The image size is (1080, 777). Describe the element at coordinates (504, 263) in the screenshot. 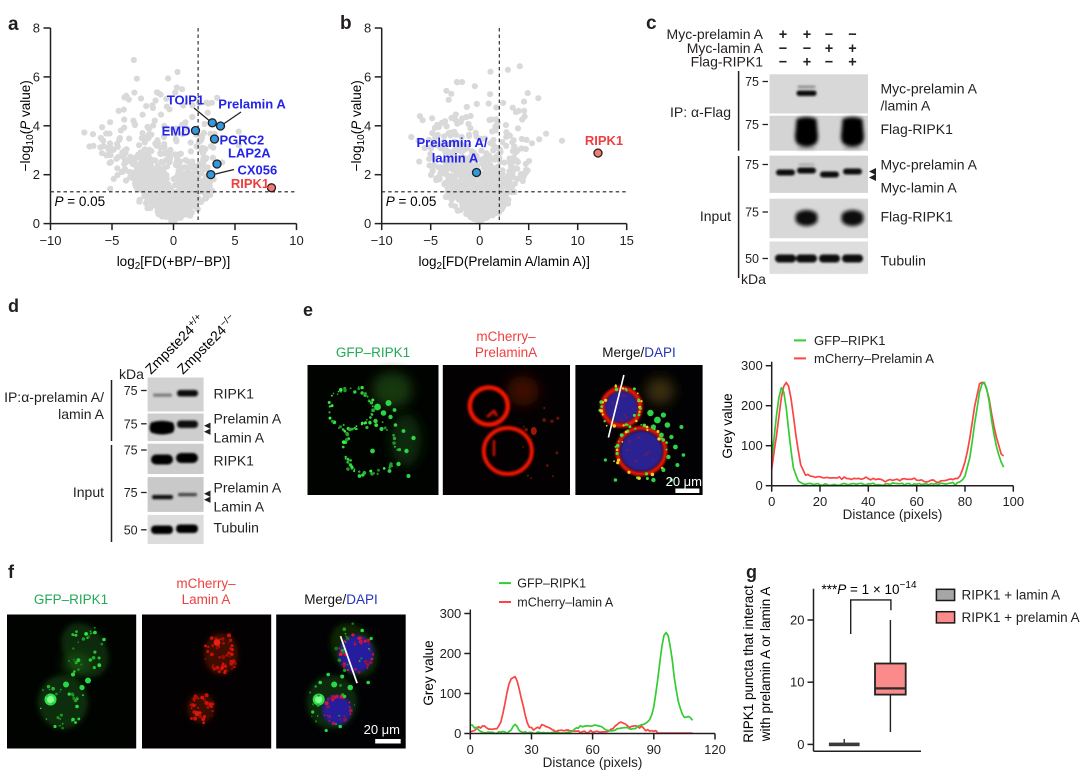

I see `svg-text: log2[FD(Prelamin A/lamin A)]` at that location.